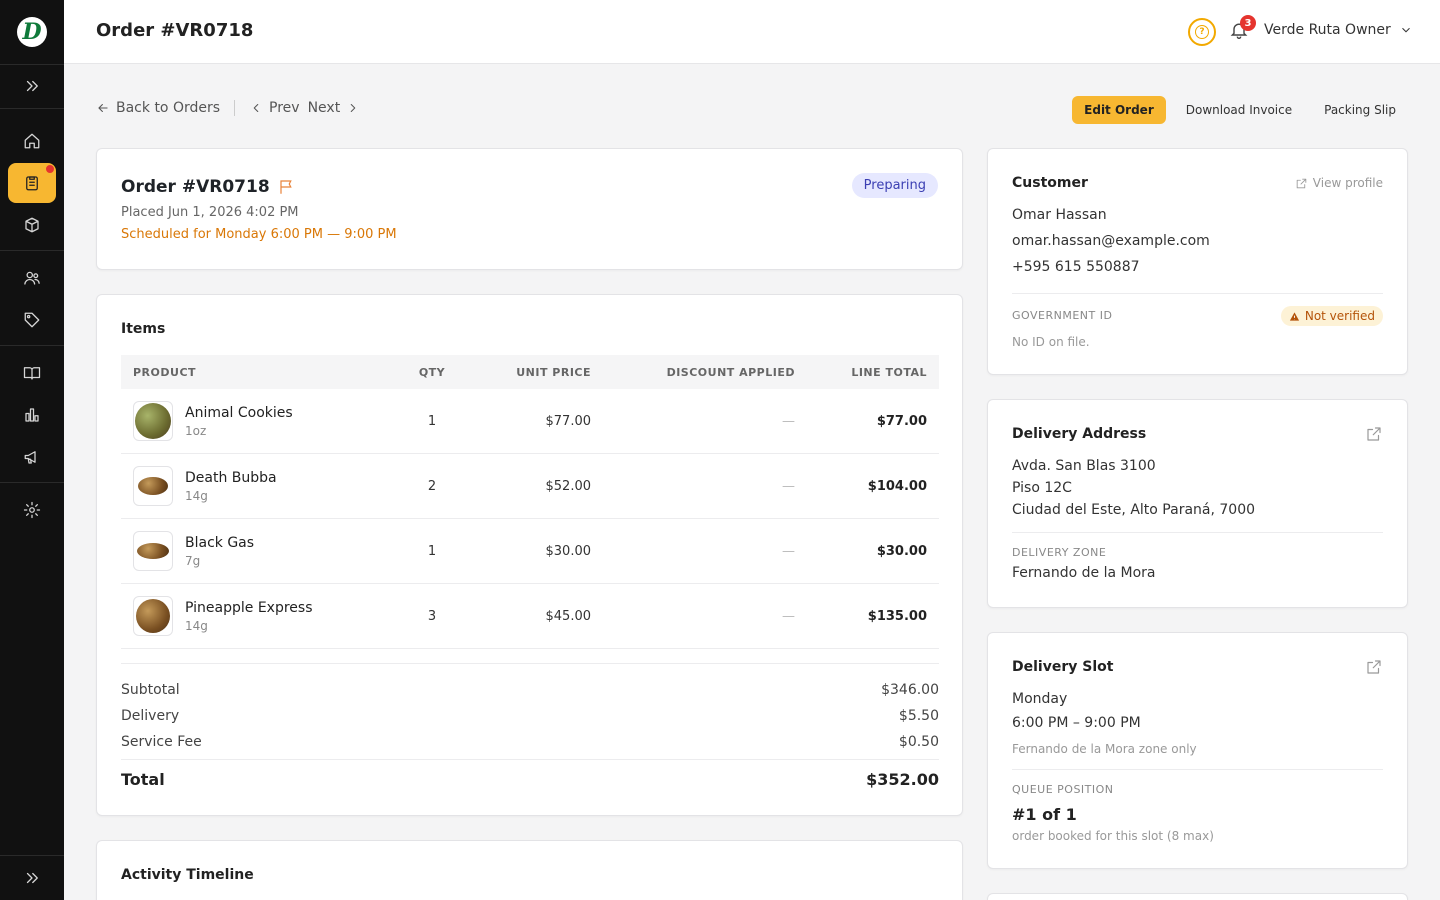 This screenshot has height=900, width=1440. I want to click on queue-note: order booked for this slot (8 max), so click(1113, 836).